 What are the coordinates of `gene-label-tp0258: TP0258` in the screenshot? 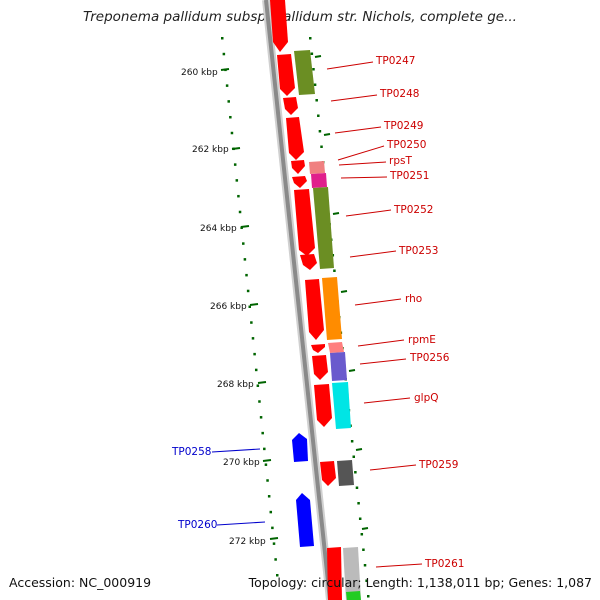 It's located at (191, 452).